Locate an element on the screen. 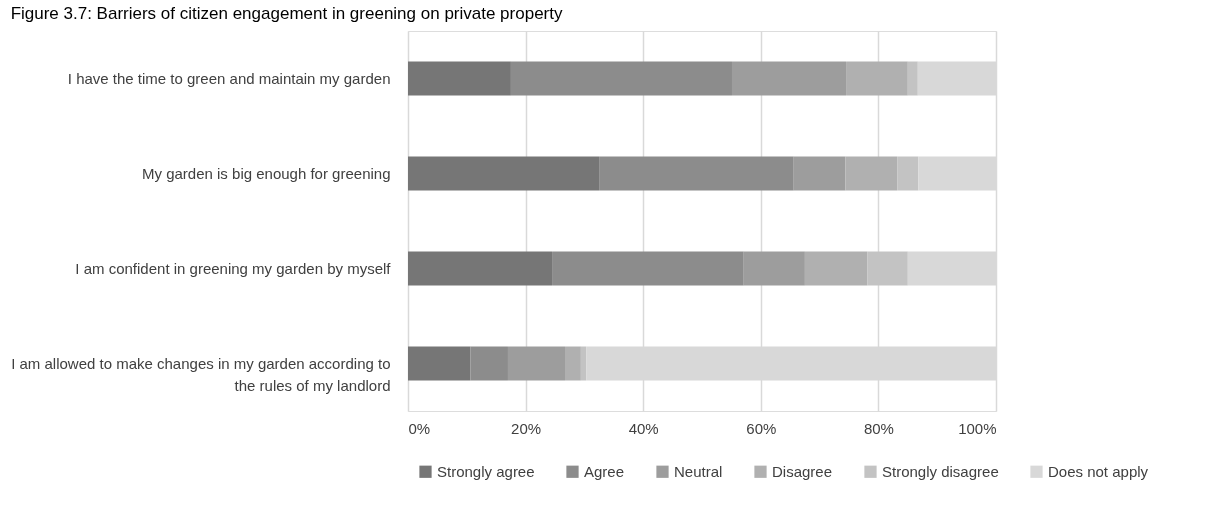  x-tick-label: 80% is located at coordinates (878, 428).